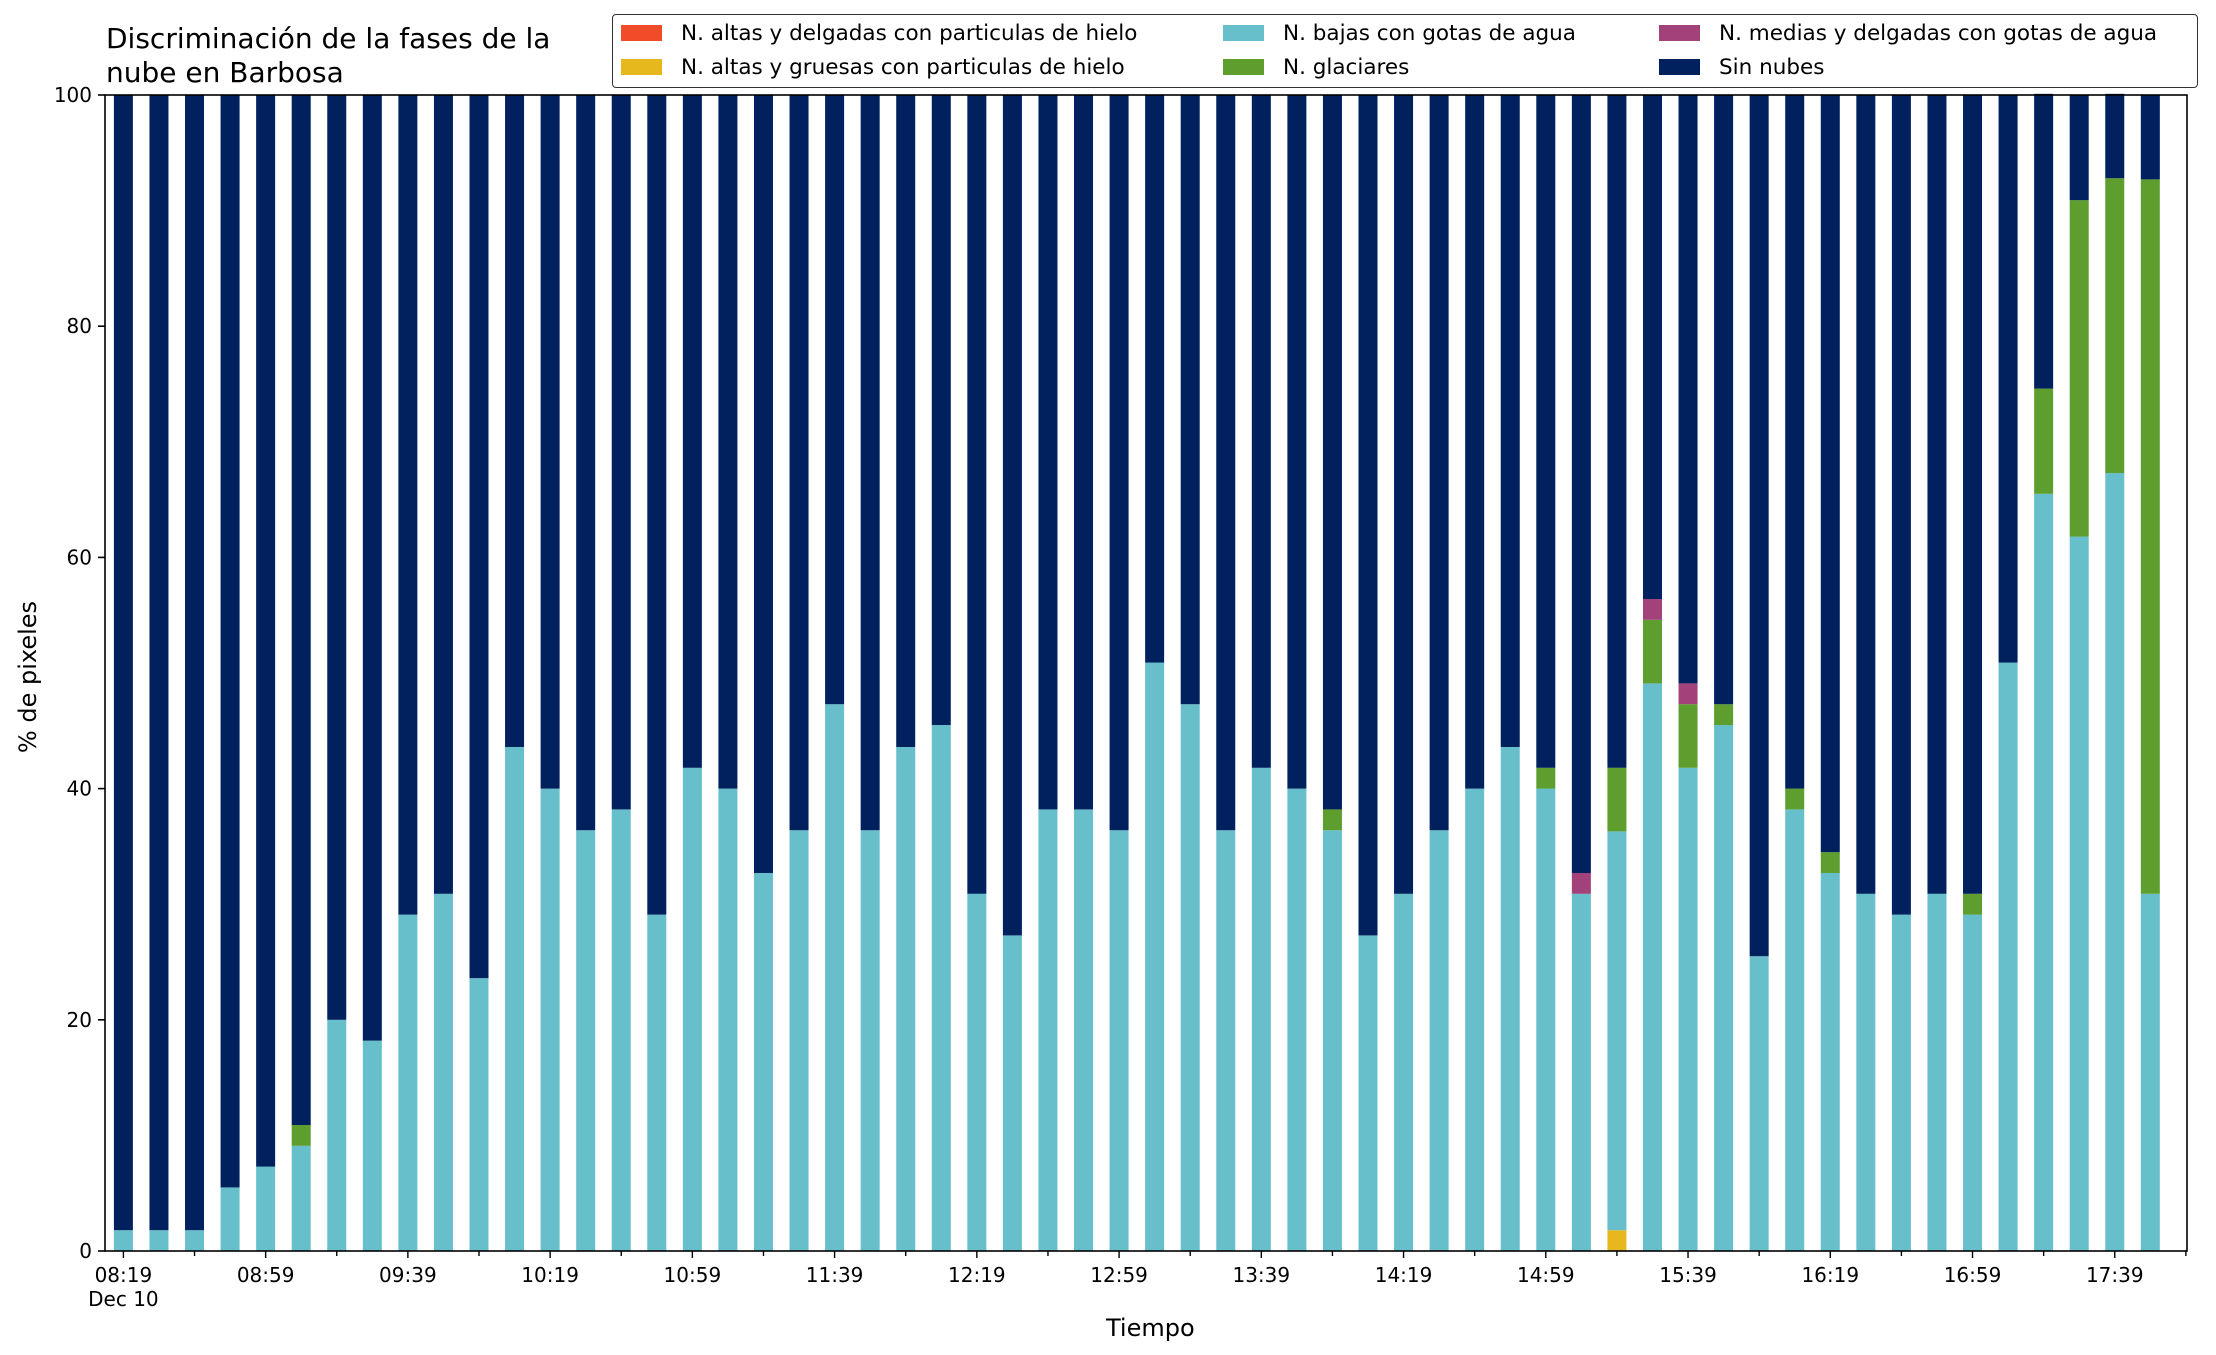 This screenshot has width=2216, height=1355. I want to click on chart-title-line-1: Discriminación de la fases de la, so click(328, 38).